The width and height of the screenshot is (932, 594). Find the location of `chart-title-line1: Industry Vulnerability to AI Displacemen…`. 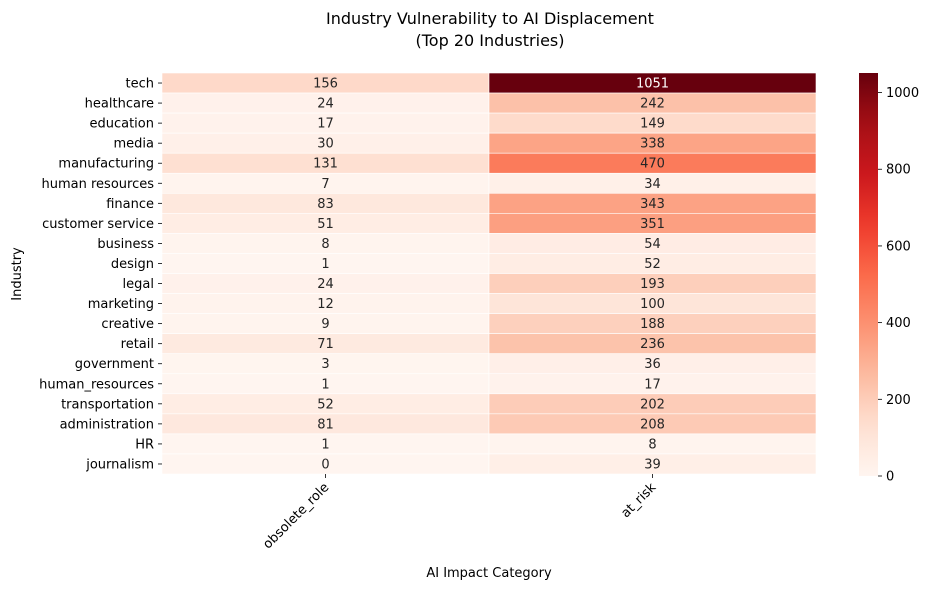

chart-title-line1: Industry Vulnerability to AI Displacemen… is located at coordinates (490, 18).